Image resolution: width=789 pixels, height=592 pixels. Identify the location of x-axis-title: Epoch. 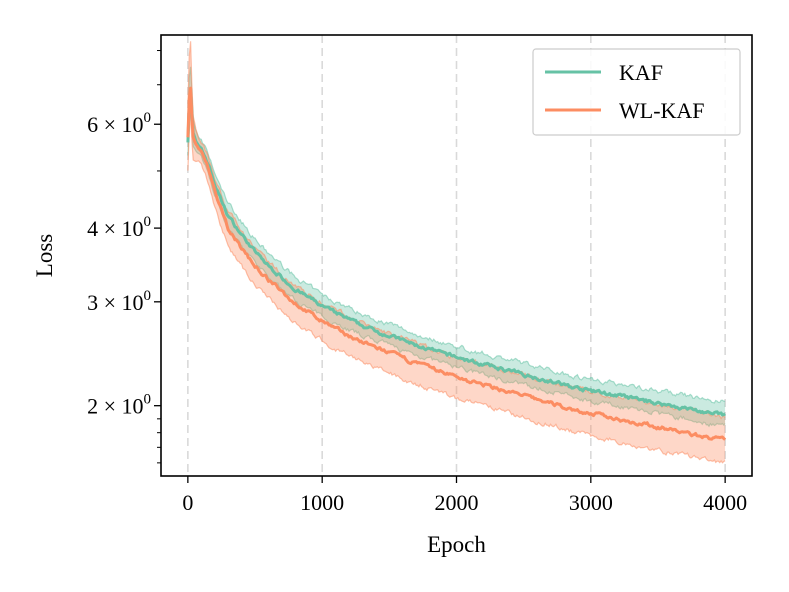
(456, 544).